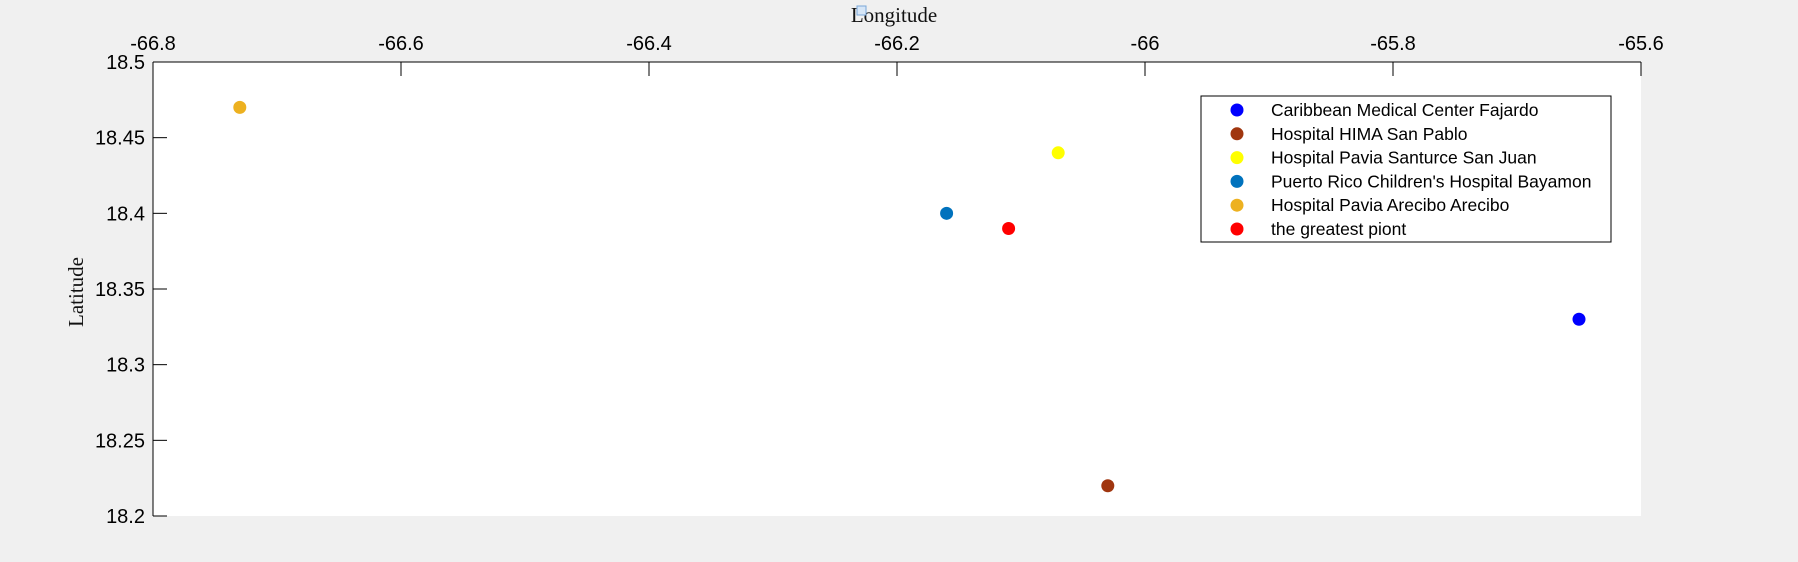 This screenshot has width=1798, height=562. What do you see at coordinates (649, 44) in the screenshot?
I see `x-tick-label: -66.4` at bounding box center [649, 44].